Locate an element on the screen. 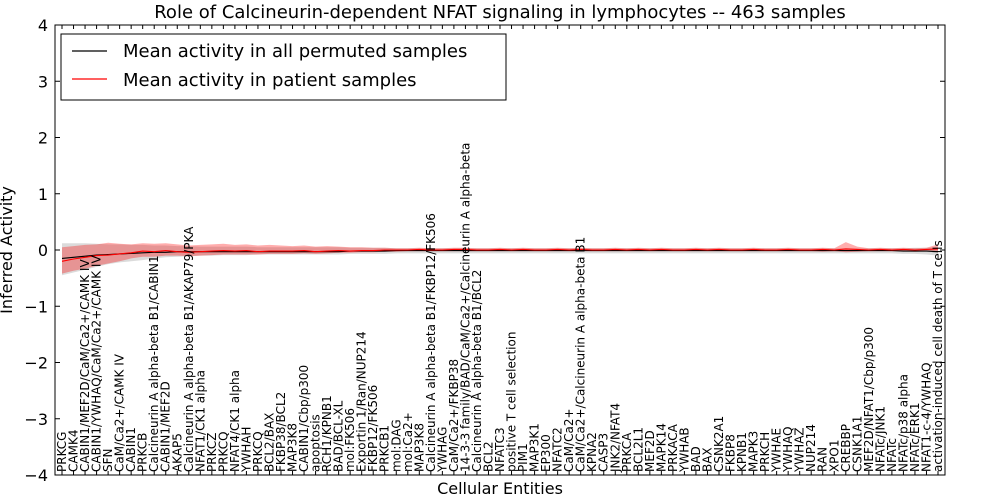 This screenshot has width=1000, height=500. x-tick-label: YWHAQ is located at coordinates (788, 449).